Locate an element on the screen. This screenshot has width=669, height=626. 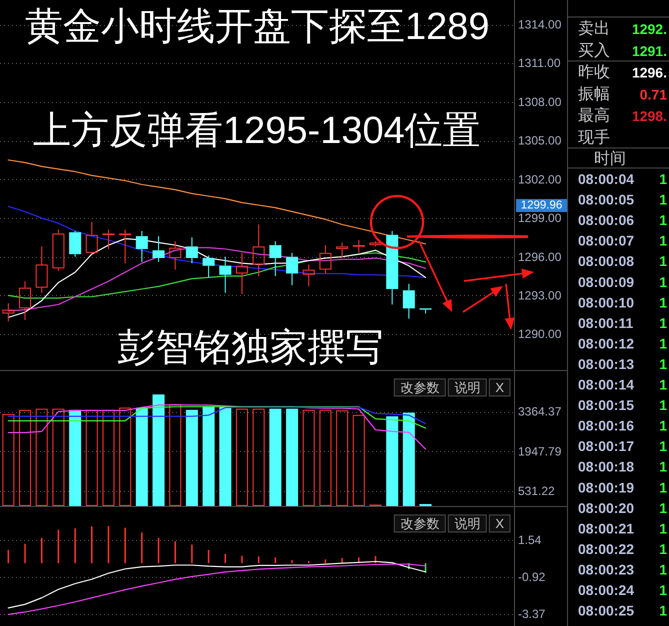
y-tick-label: 08:00:22 is located at coordinates (606, 548).